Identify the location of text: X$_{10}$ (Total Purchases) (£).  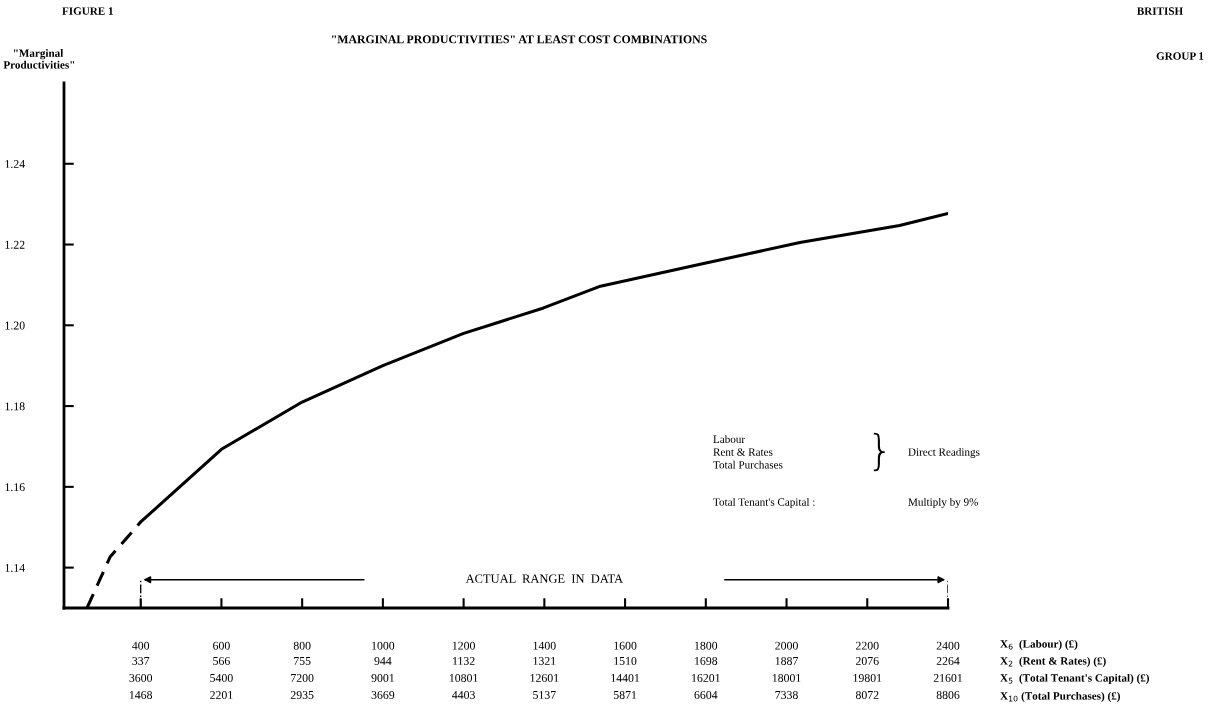
(1060, 696).